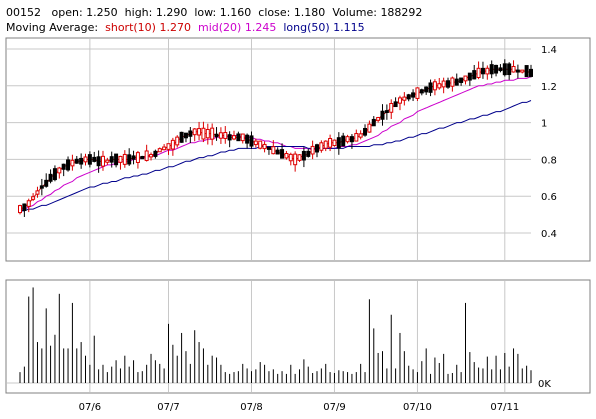  What do you see at coordinates (549, 50) in the screenshot?
I see `price-tick-label: 1.4` at bounding box center [549, 50].